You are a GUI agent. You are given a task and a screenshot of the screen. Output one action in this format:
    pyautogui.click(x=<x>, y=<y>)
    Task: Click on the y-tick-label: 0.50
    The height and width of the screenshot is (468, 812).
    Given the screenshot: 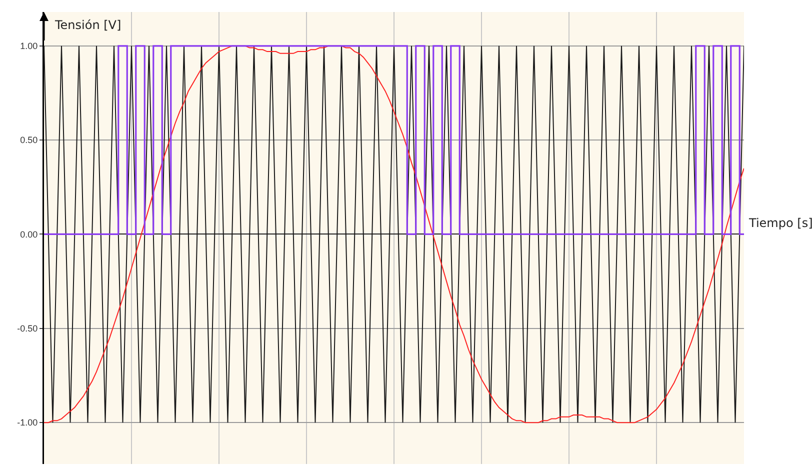 What is the action you would take?
    pyautogui.click(x=29, y=140)
    